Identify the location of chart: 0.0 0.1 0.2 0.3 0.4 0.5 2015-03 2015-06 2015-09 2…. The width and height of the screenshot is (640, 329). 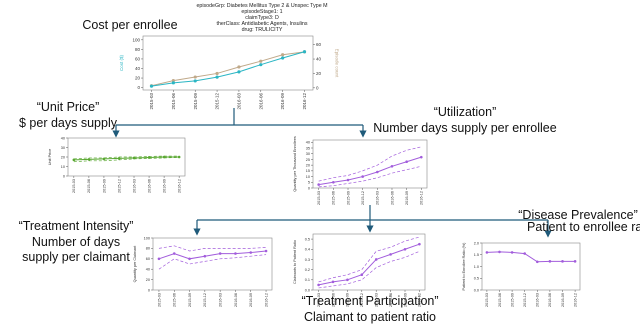
(359, 270).